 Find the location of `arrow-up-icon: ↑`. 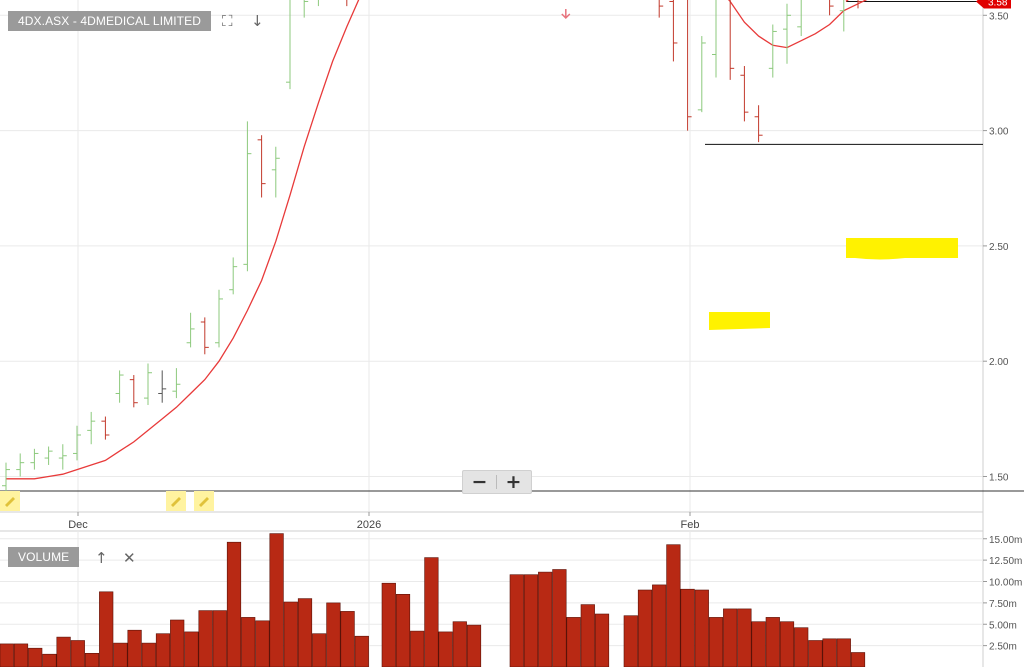

arrow-up-icon: ↑ is located at coordinates (101, 558).